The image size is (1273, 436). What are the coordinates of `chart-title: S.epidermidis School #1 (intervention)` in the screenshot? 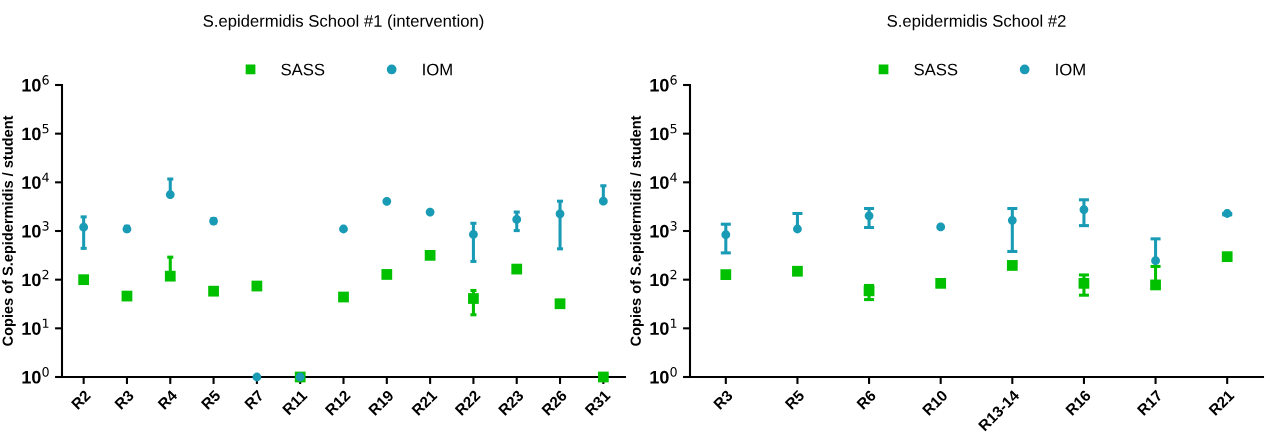 It's located at (343, 22).